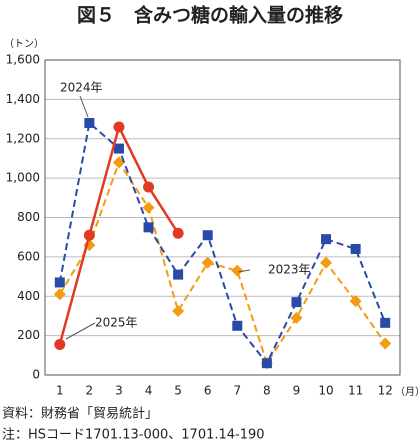 This screenshot has width=420, height=445. I want to click on y-tick-label: 1,000, so click(23, 178).